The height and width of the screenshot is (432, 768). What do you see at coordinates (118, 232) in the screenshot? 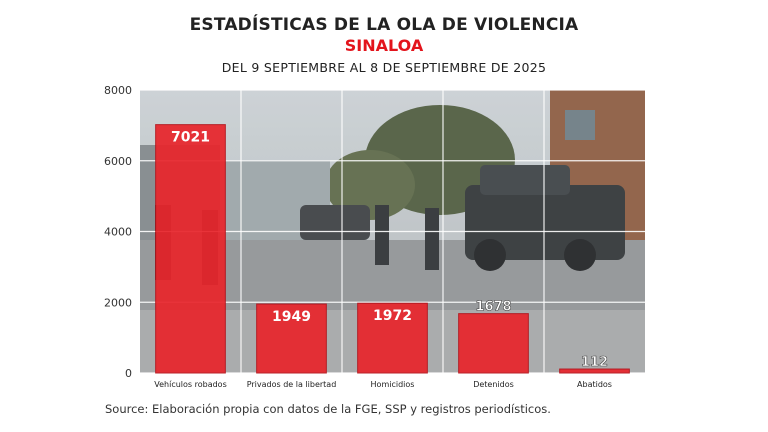
I see `y-tick-label: 4000` at bounding box center [118, 232].